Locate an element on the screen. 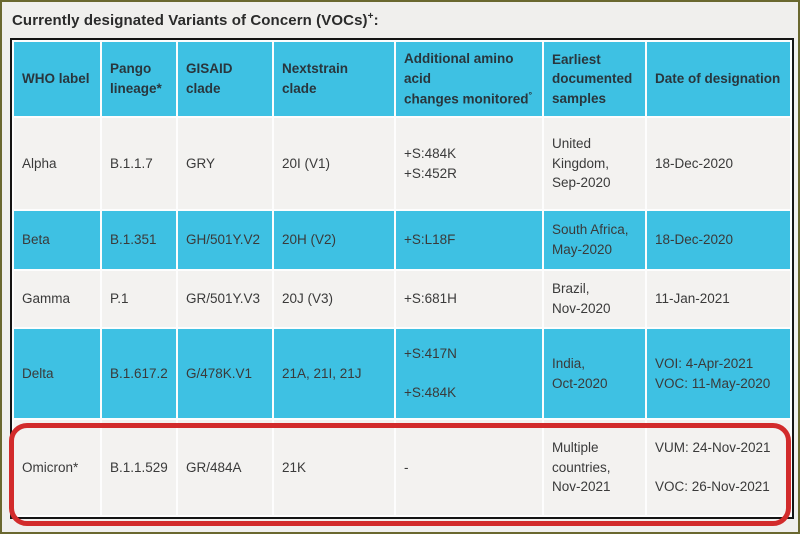  cell-delta-gisaid-clade: G/478K.V1 is located at coordinates (225, 373).